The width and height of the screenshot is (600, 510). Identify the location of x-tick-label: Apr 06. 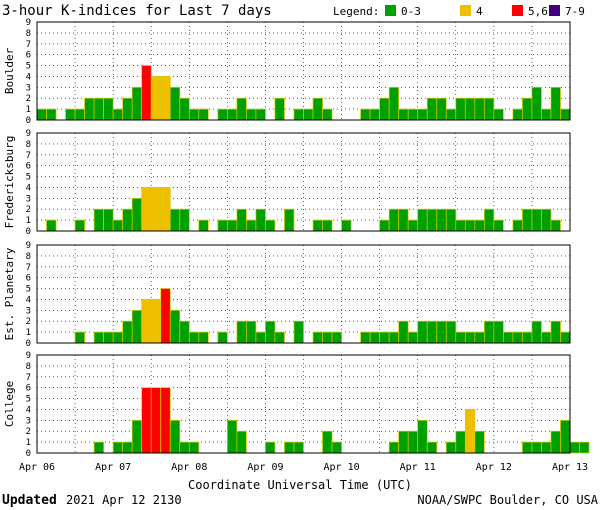
(37, 467).